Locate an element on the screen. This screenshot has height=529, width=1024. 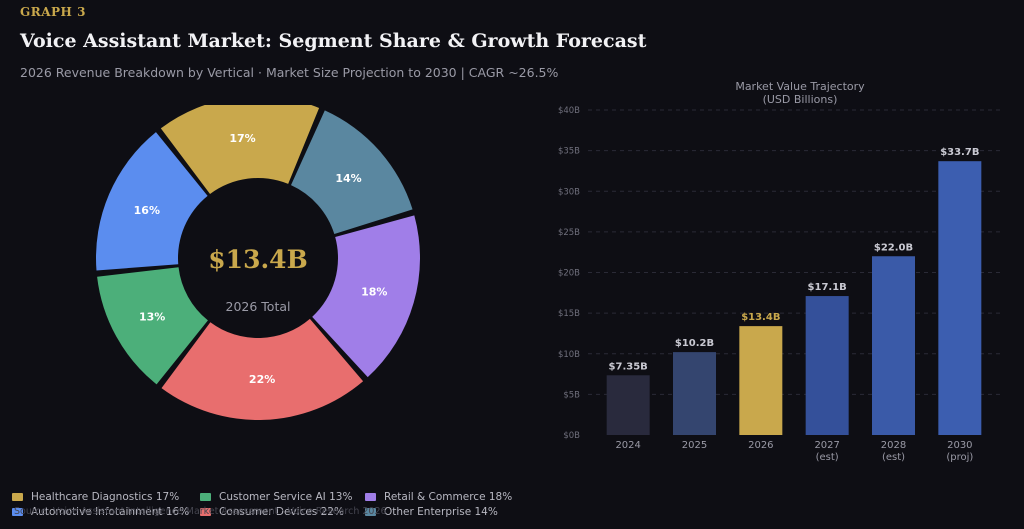
donut-slice-label-customer-service-ai: 13% is located at coordinates (152, 317).